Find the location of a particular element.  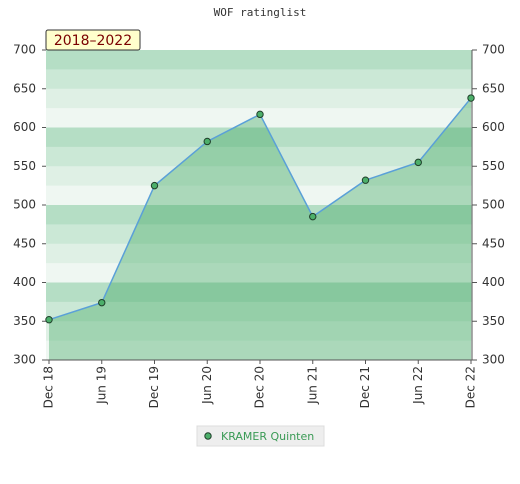

annotation: 2018–2022 is located at coordinates (93, 41).